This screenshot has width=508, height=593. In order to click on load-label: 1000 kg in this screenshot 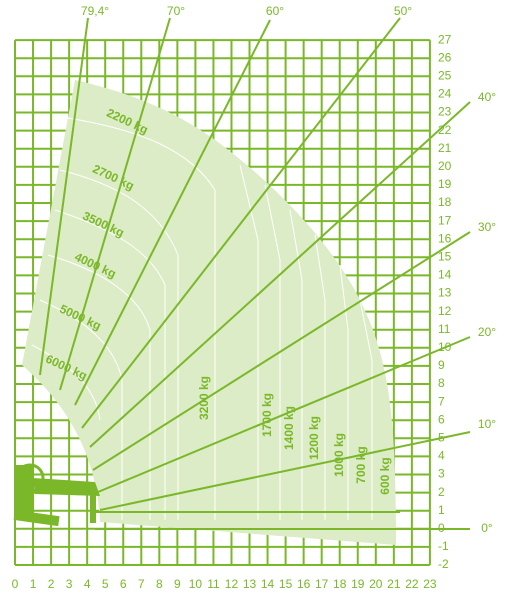, I will do `click(339, 455)`.